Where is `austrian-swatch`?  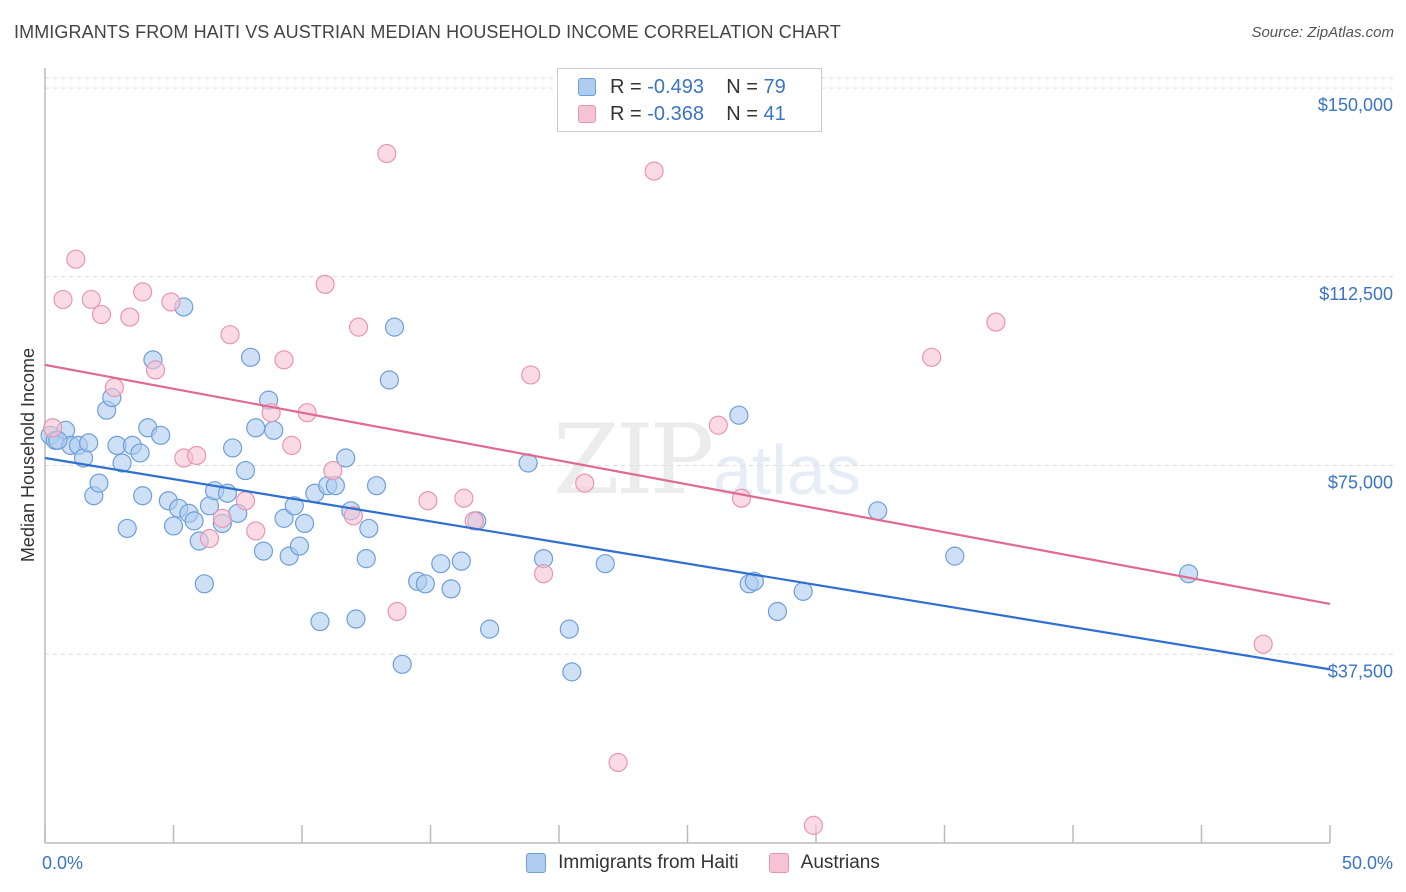 austrian-swatch is located at coordinates (587, 114).